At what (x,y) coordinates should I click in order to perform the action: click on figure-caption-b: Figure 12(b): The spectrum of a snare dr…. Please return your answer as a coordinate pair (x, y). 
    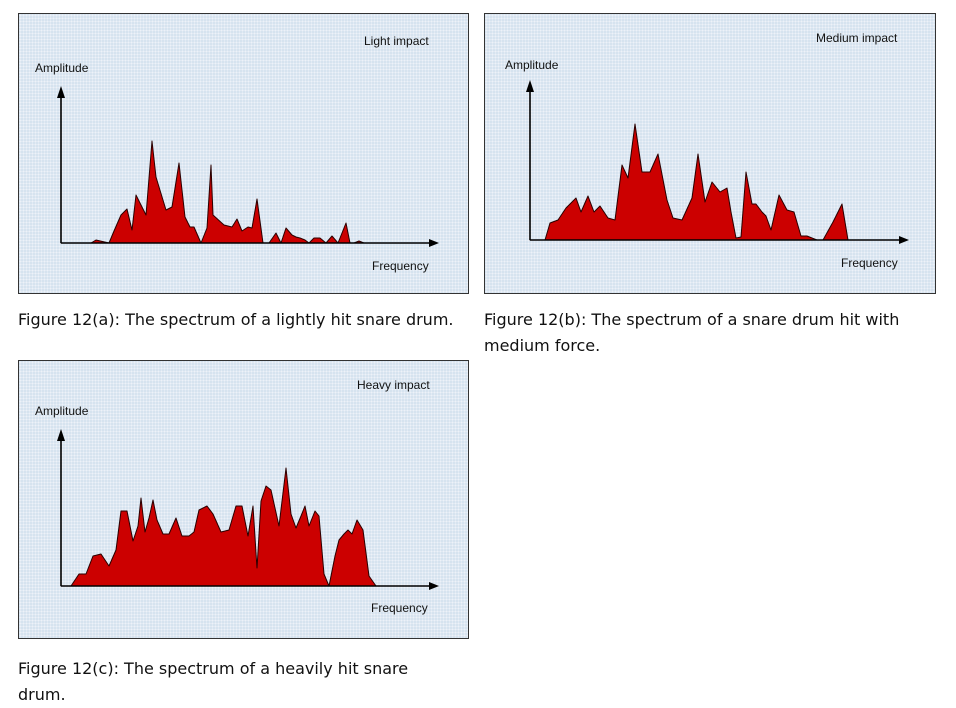
    Looking at the image, I should click on (692, 332).